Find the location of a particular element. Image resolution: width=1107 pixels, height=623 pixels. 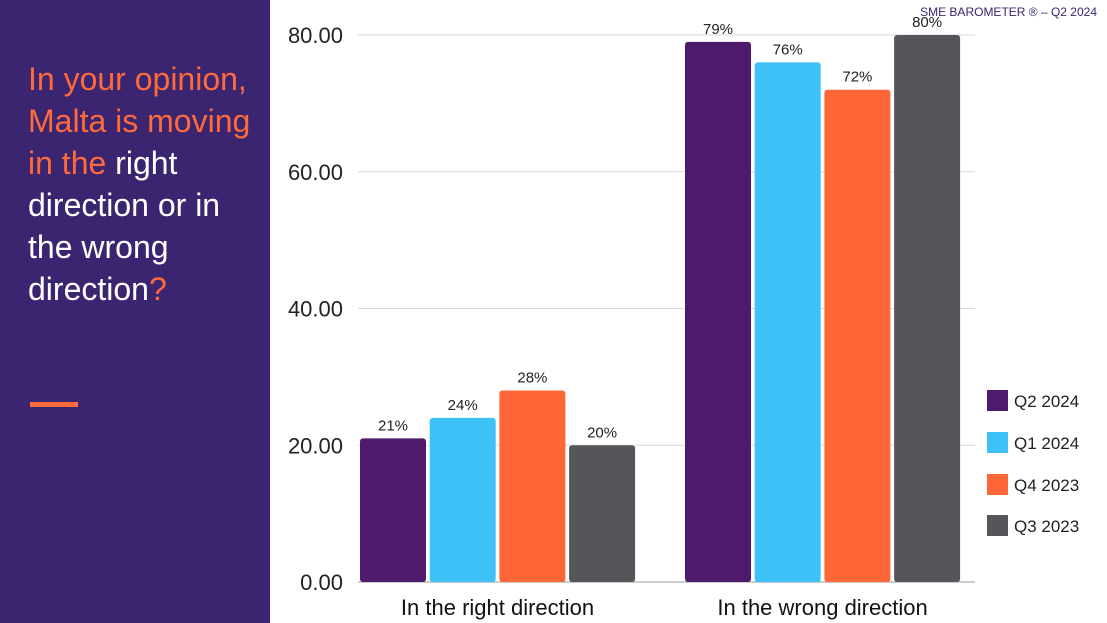

legend-label: Q1 2024 is located at coordinates (1046, 443).